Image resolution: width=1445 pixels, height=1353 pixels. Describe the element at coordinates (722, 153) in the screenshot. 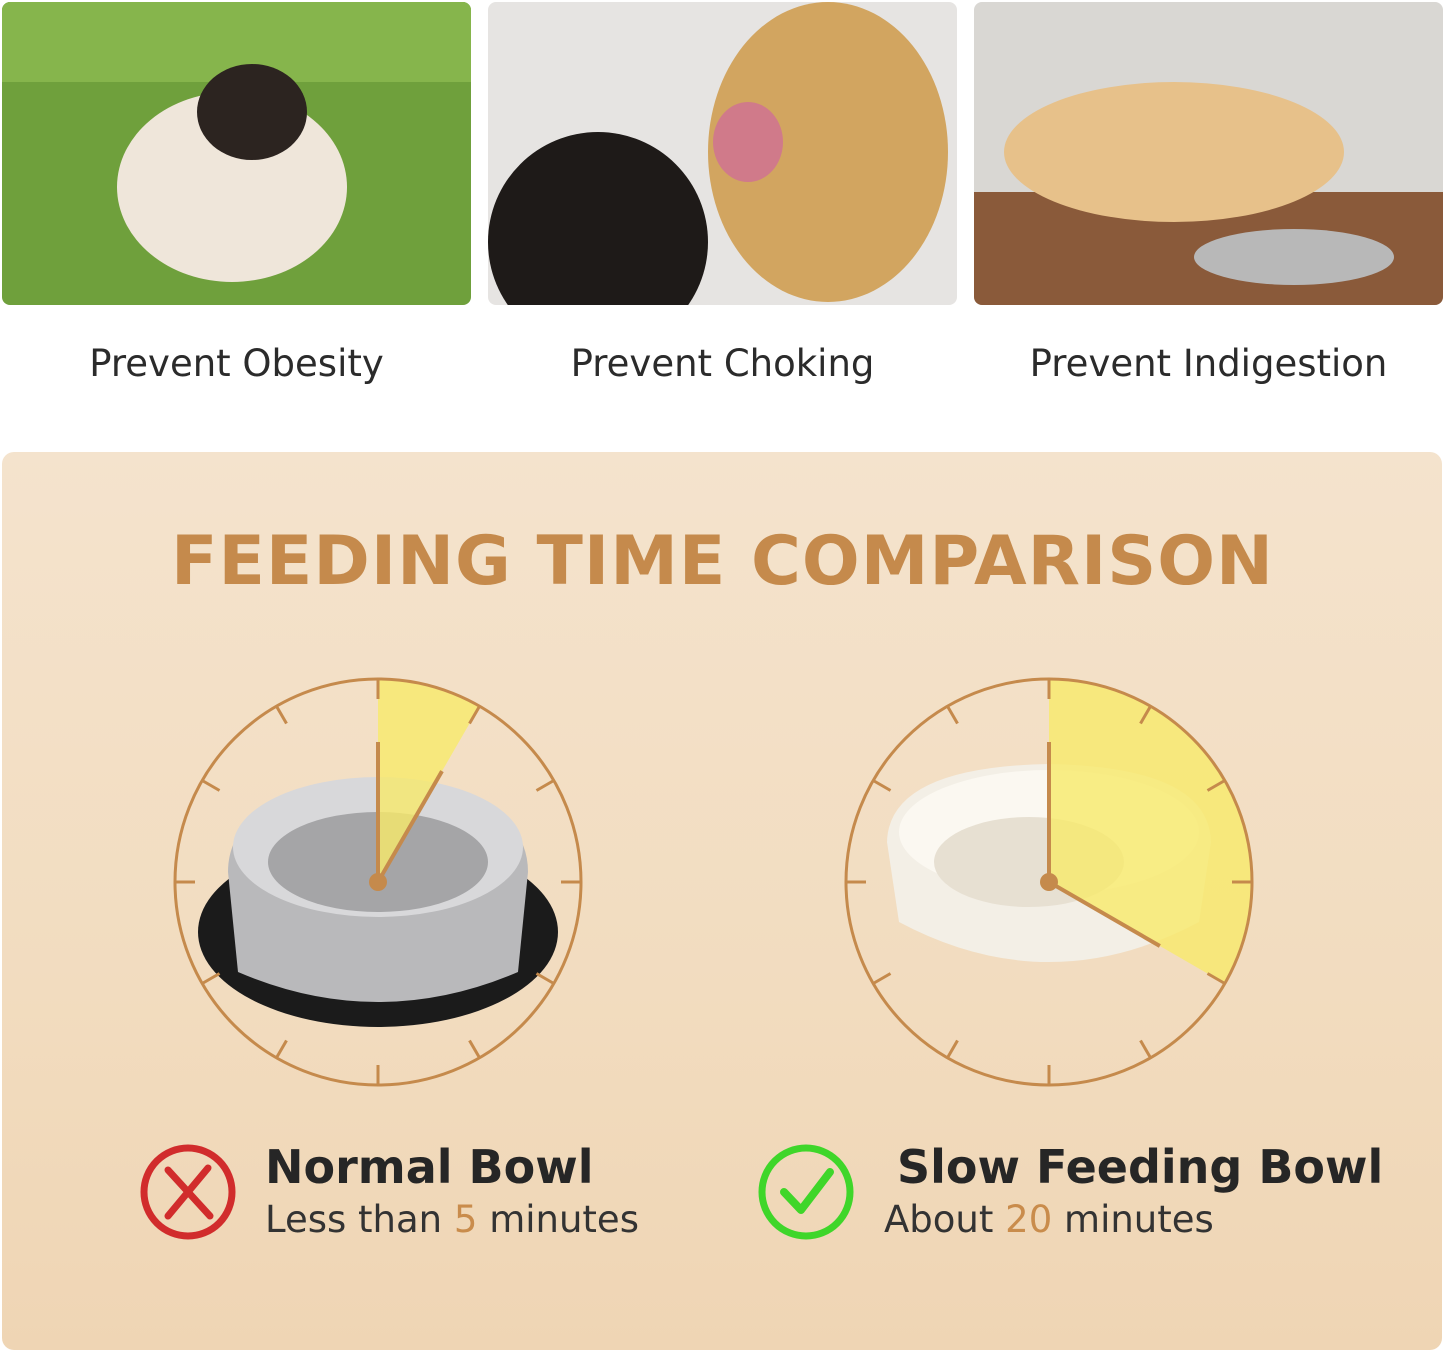

I see `dog-choking-photo` at that location.